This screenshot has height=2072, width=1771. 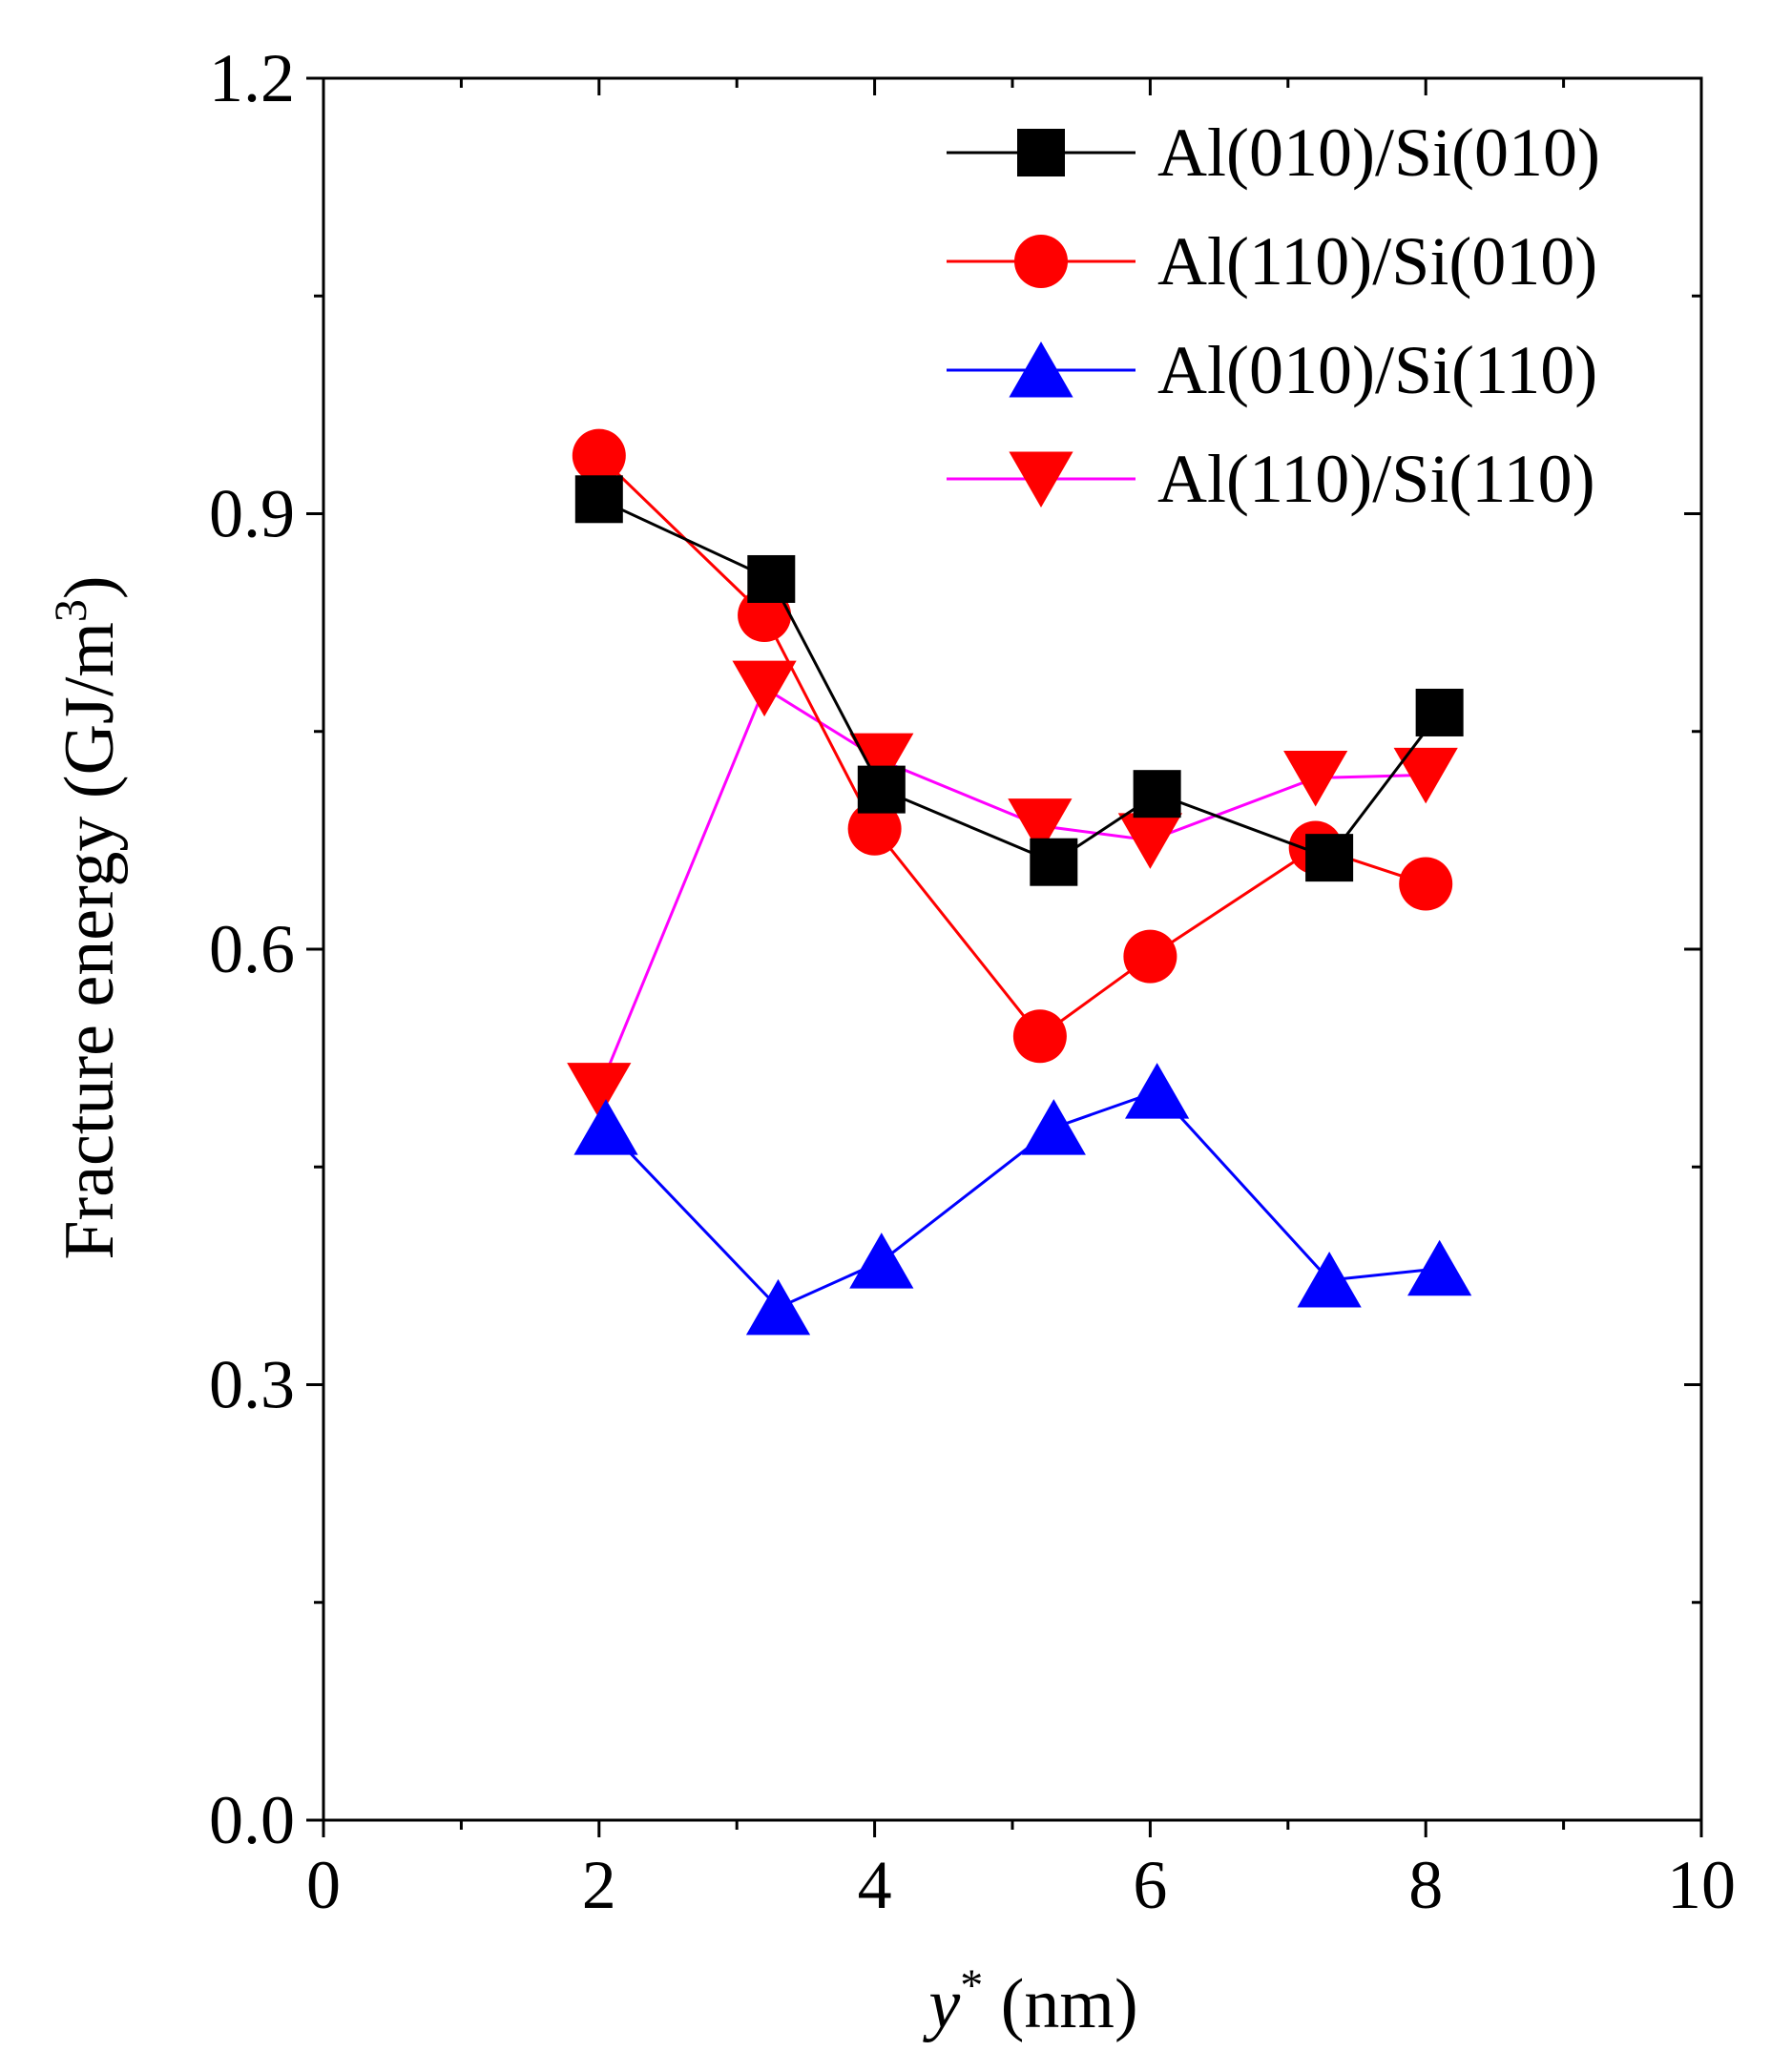 I want to click on x-axis-label: y* (nm), so click(x=1029, y=2001).